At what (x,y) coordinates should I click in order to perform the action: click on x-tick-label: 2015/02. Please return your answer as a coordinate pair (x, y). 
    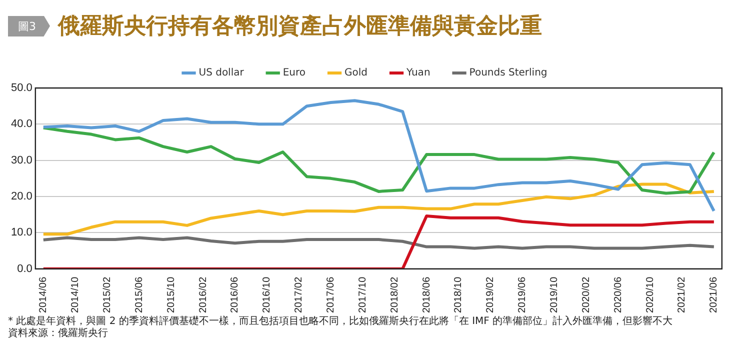
    Looking at the image, I should click on (108, 295).